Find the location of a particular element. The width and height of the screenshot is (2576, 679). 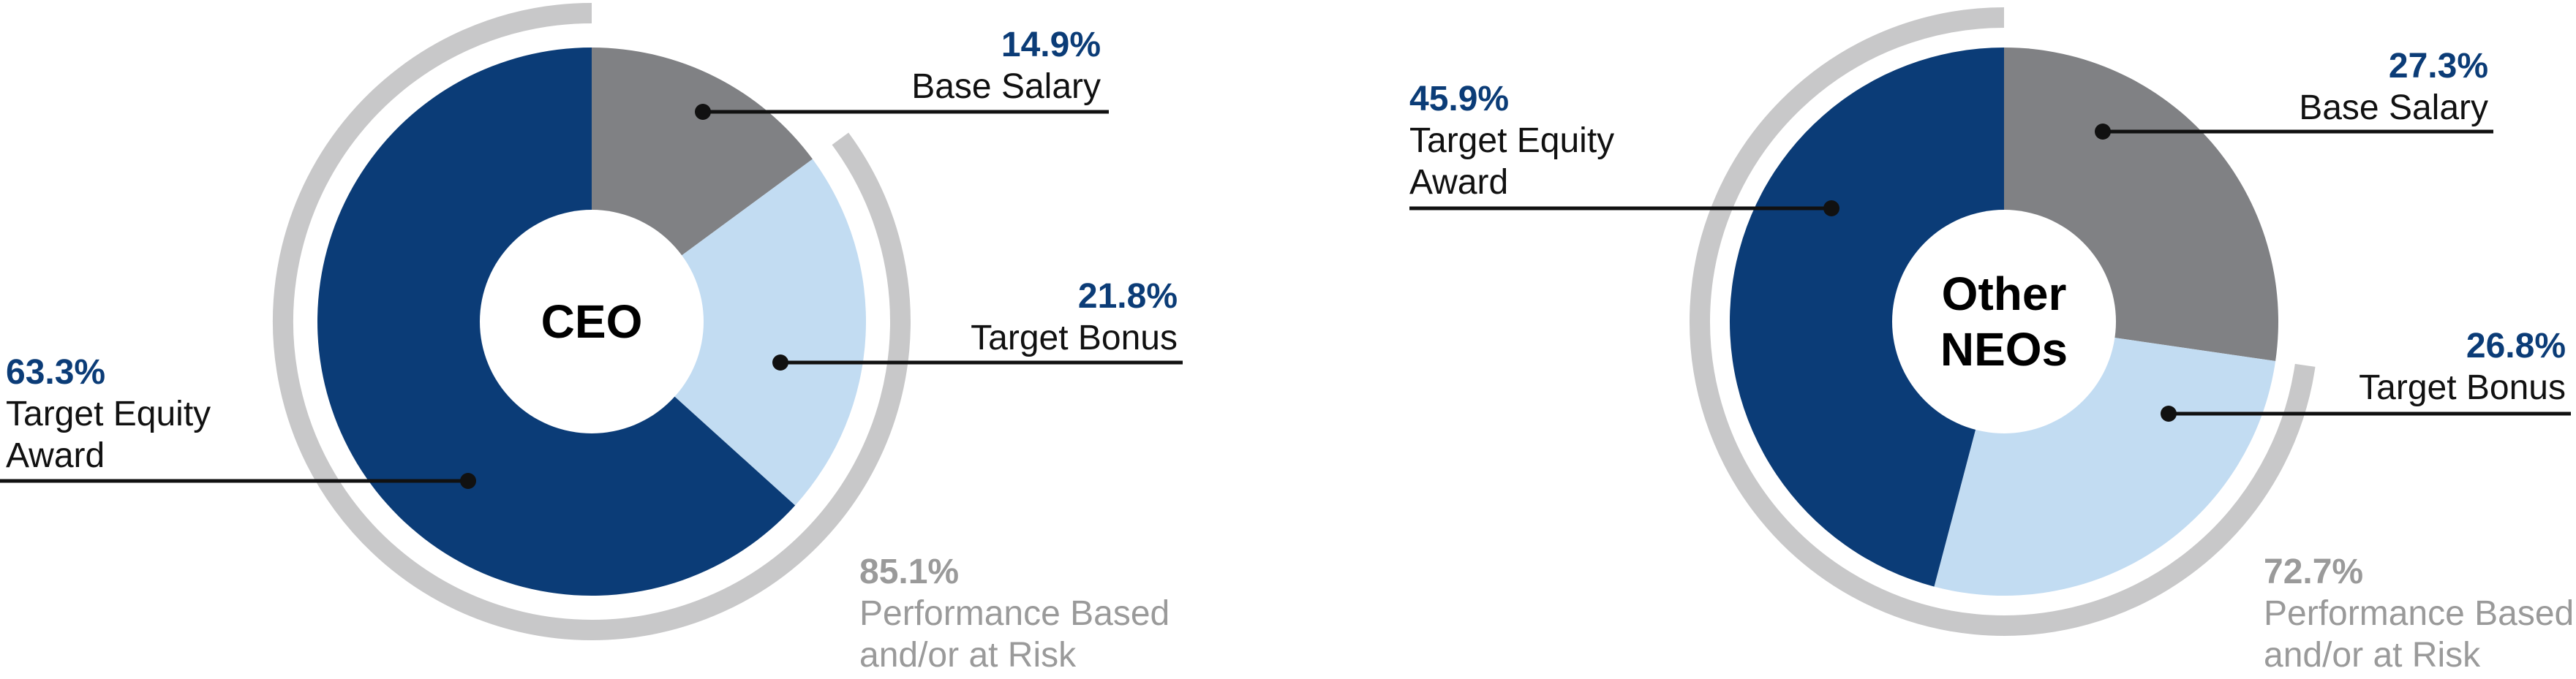

slice-label: 21.8% Target Bonus is located at coordinates (1074, 317).